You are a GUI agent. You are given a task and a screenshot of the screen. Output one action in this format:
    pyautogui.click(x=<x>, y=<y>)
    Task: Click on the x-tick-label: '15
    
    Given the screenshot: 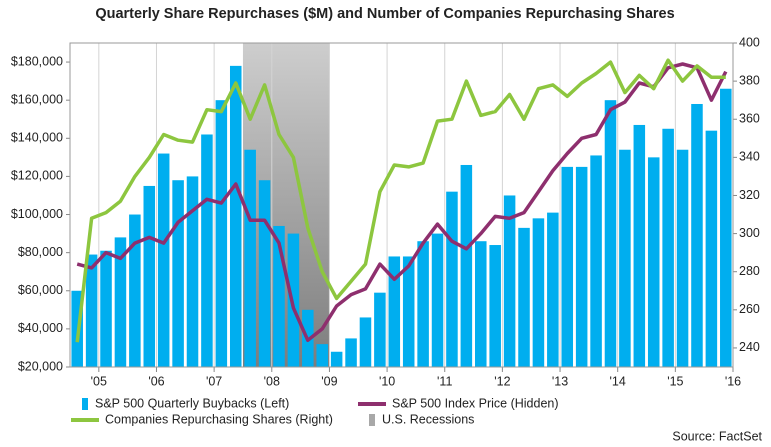 What is the action you would take?
    pyautogui.click(x=675, y=381)
    